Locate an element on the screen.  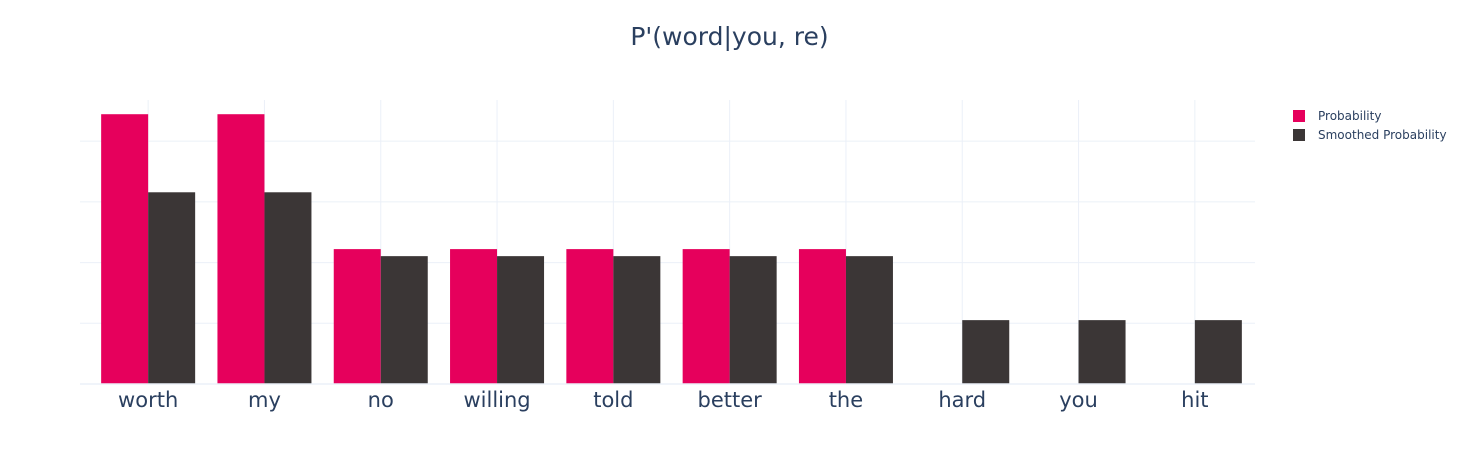
bar-smoothed-probability-better is located at coordinates (753, 320).